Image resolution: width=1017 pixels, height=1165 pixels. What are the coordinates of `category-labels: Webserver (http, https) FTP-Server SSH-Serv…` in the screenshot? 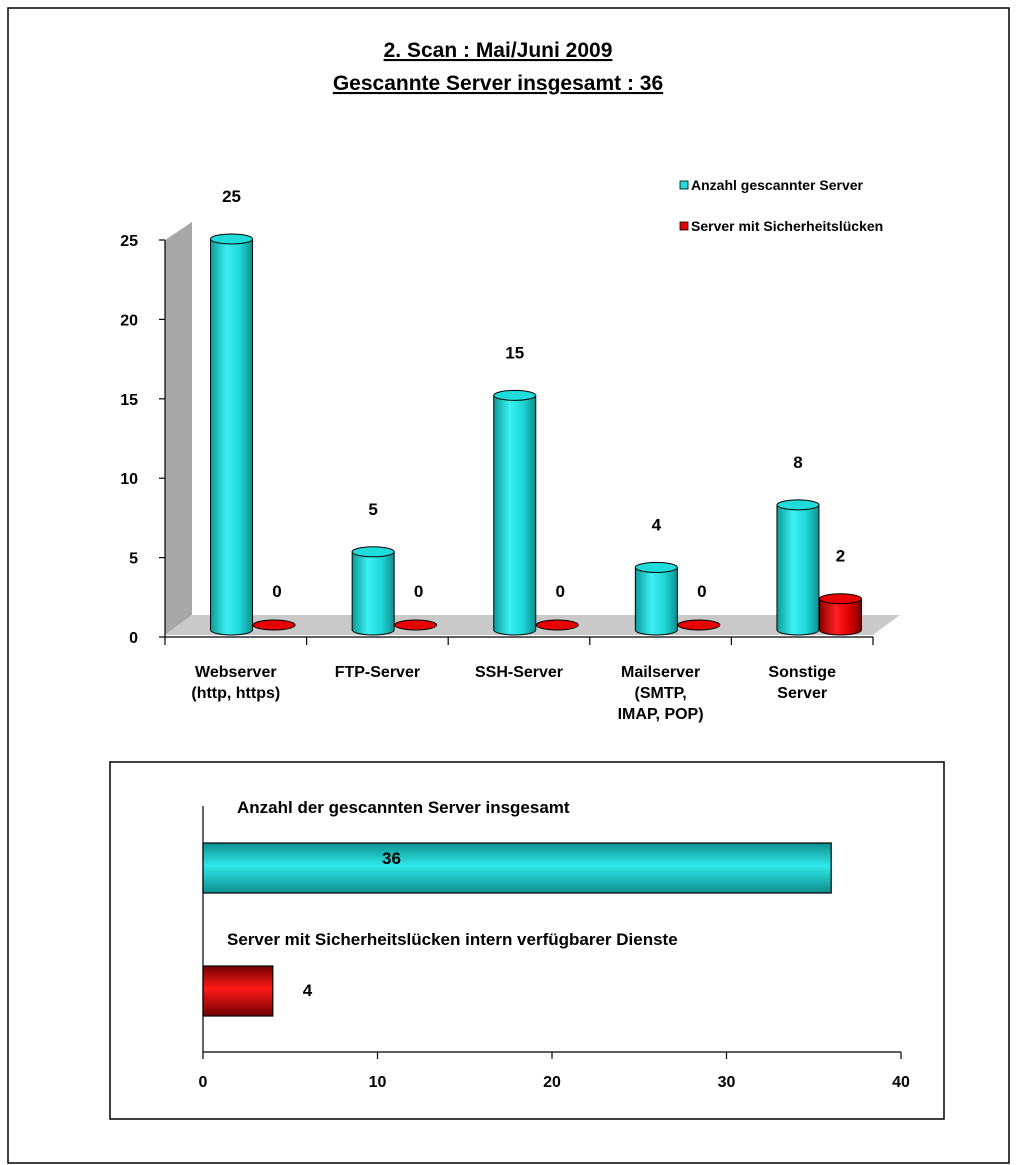 It's located at (513, 693).